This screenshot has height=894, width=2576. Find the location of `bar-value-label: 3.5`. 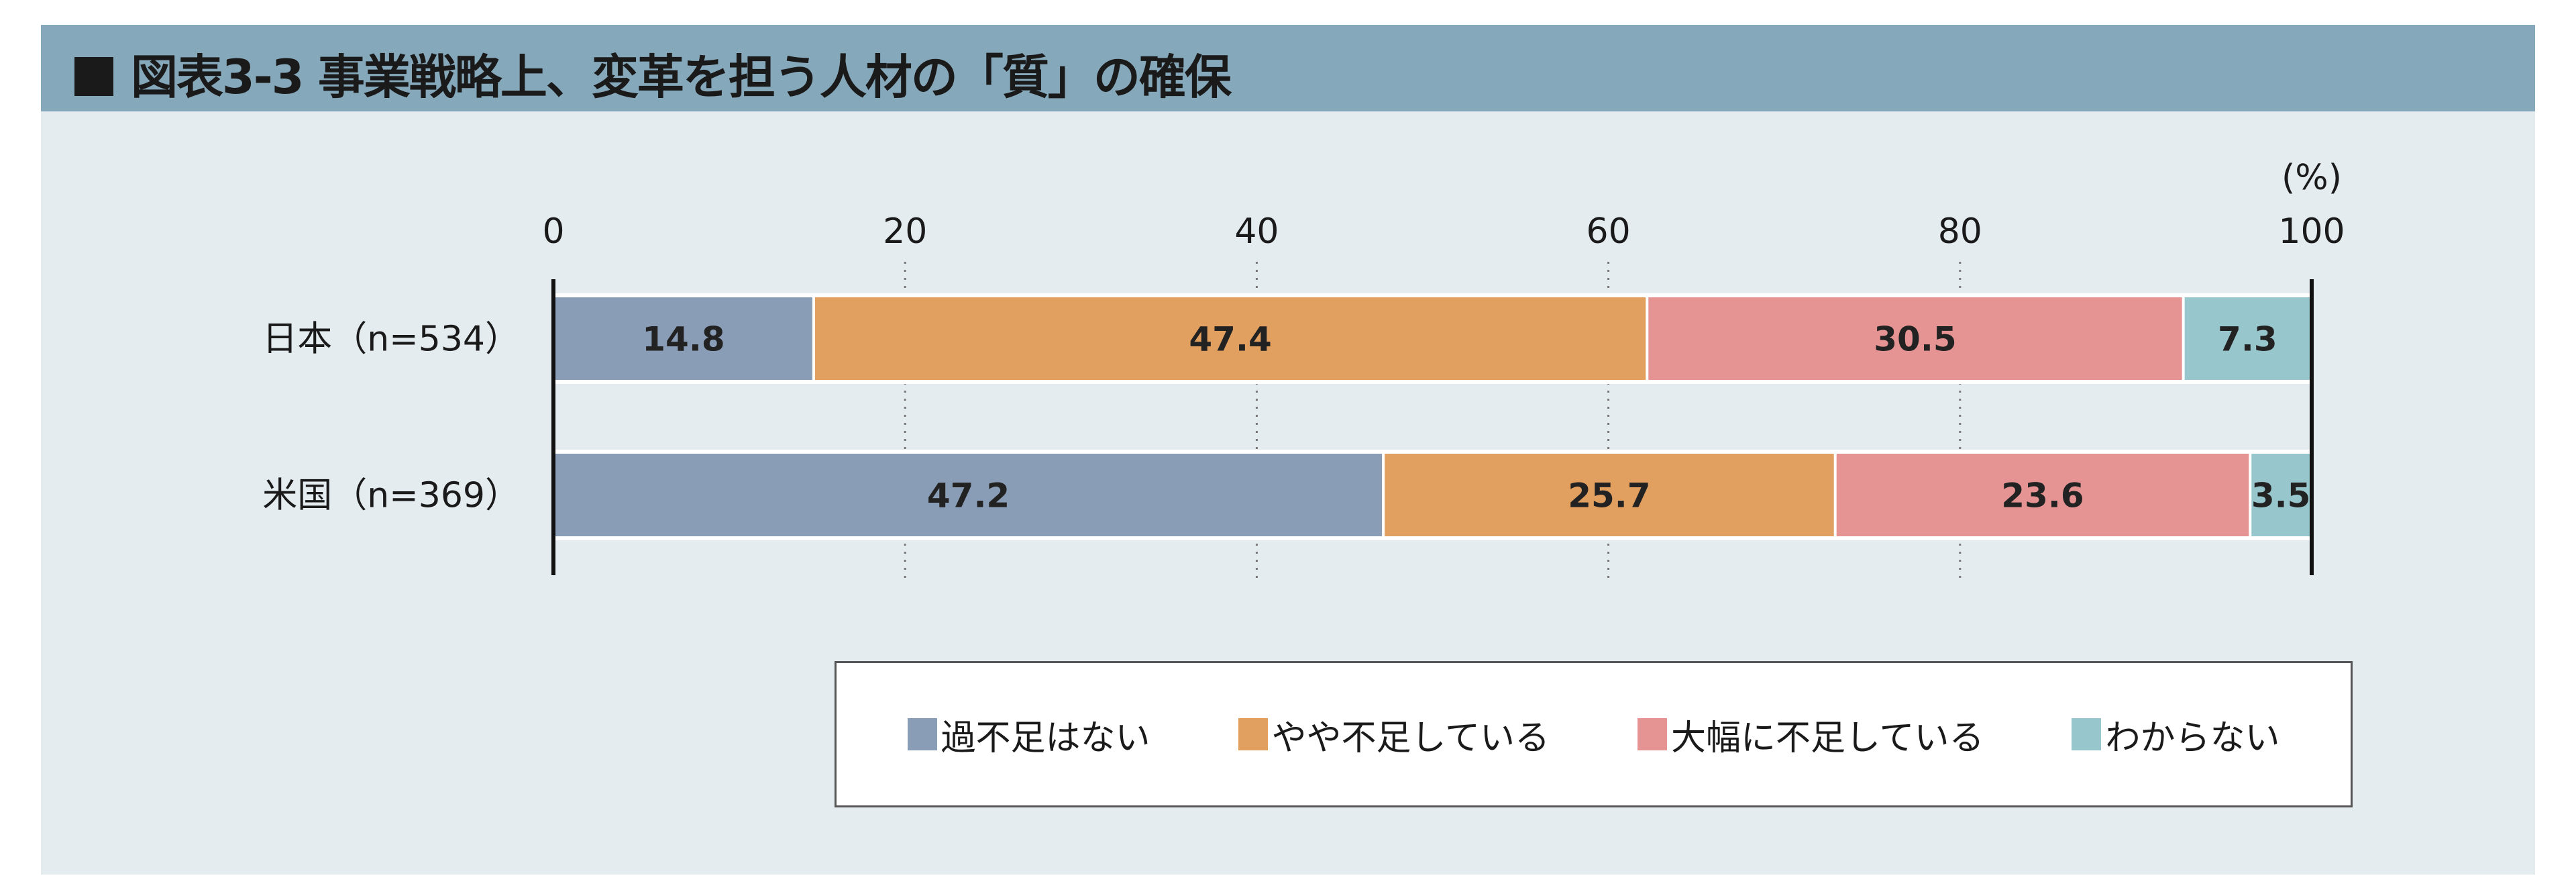

bar-value-label: 3.5 is located at coordinates (2281, 496).